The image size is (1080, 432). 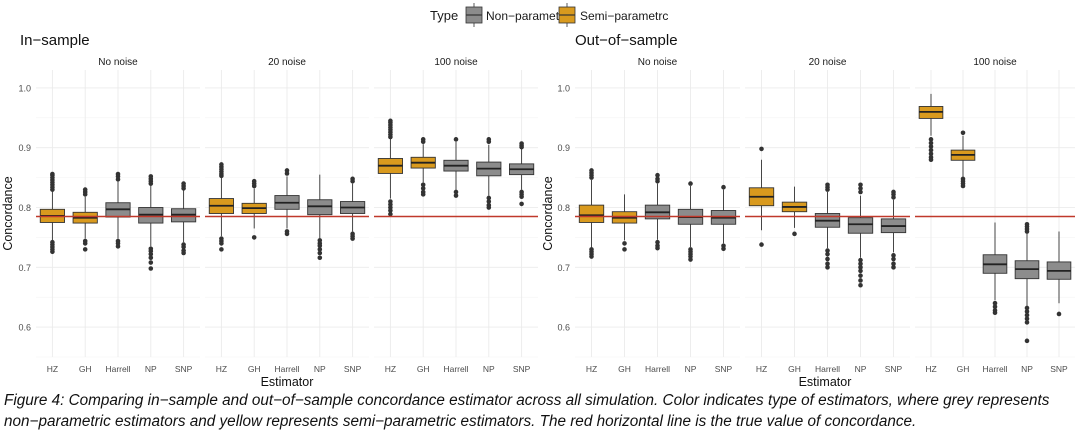 What do you see at coordinates (24, 268) in the screenshot?
I see `y-tick-label: 0.7` at bounding box center [24, 268].